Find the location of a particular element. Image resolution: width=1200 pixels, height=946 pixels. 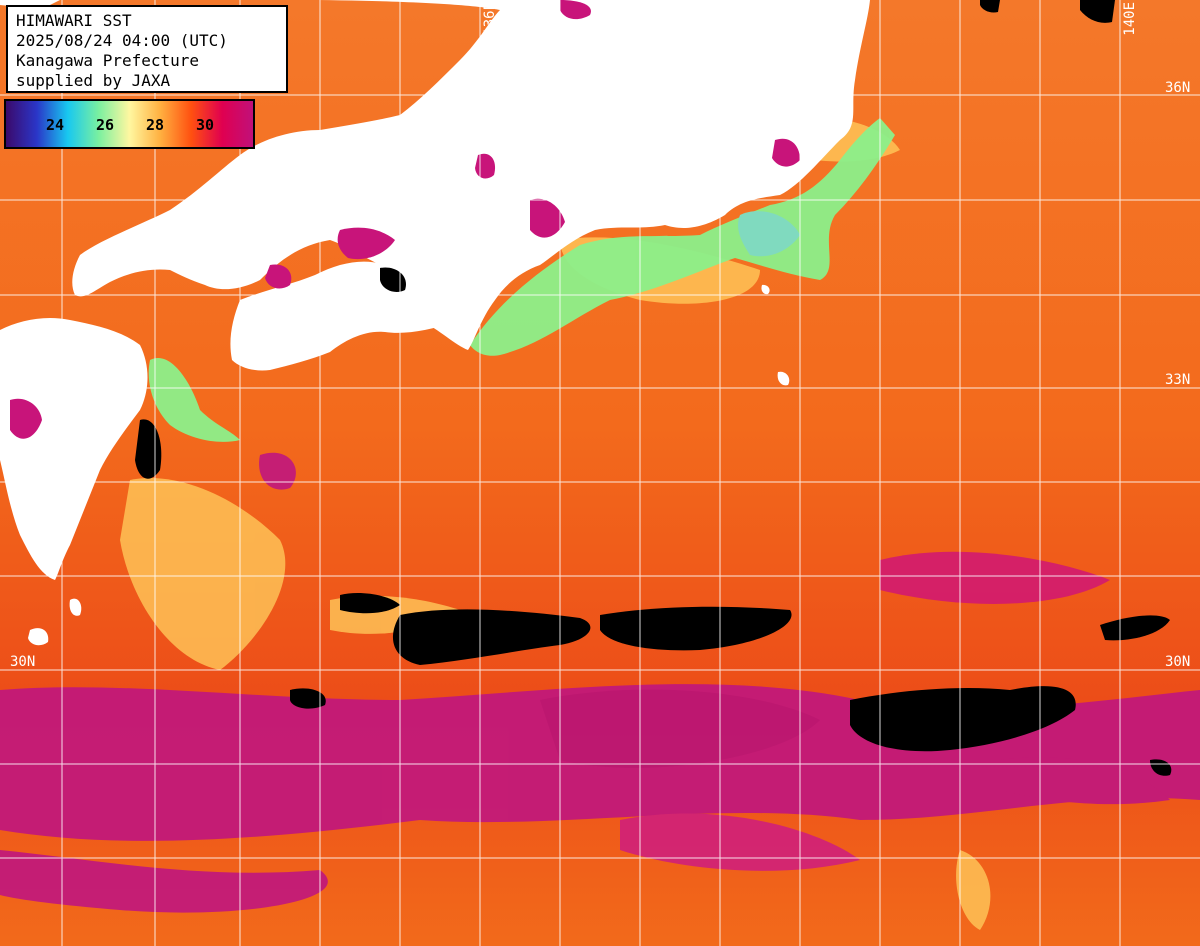

color-legend: 24 26 28 30 is located at coordinates (129, 124).